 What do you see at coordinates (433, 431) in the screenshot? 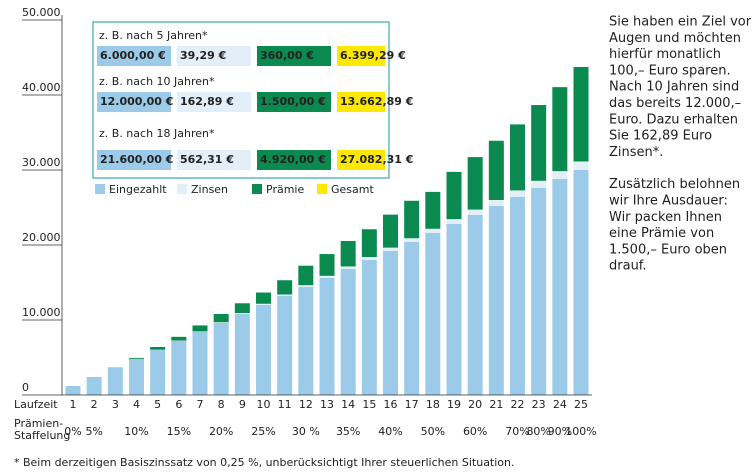
I see `rate-label: 50%` at bounding box center [433, 431].